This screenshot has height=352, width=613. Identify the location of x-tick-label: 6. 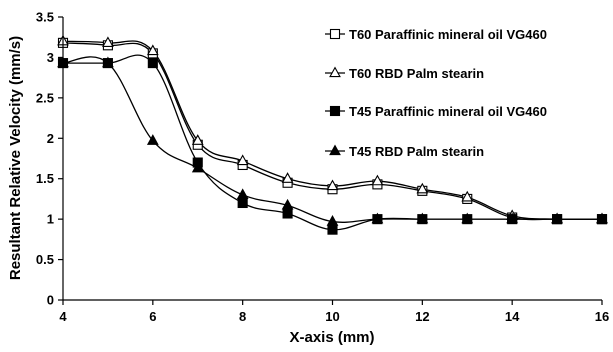
(152, 316).